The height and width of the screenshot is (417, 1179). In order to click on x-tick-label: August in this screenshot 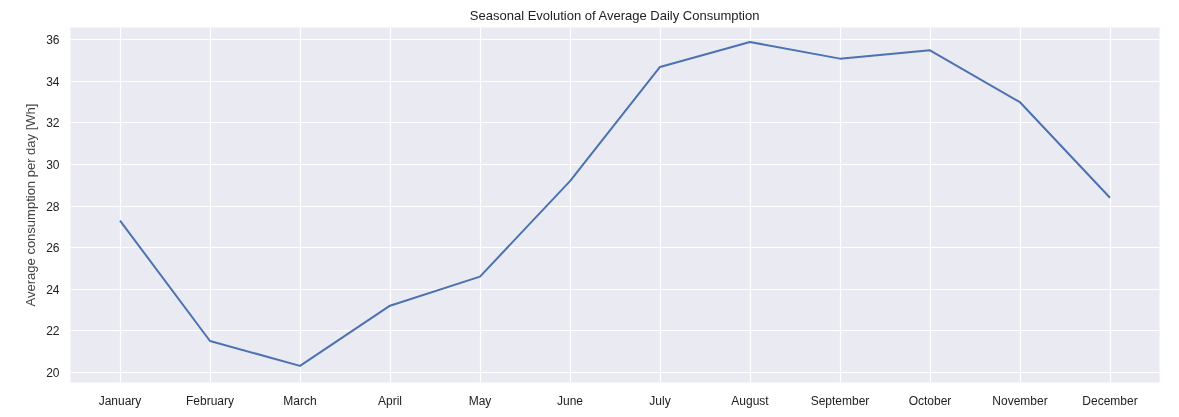, I will do `click(750, 400)`.